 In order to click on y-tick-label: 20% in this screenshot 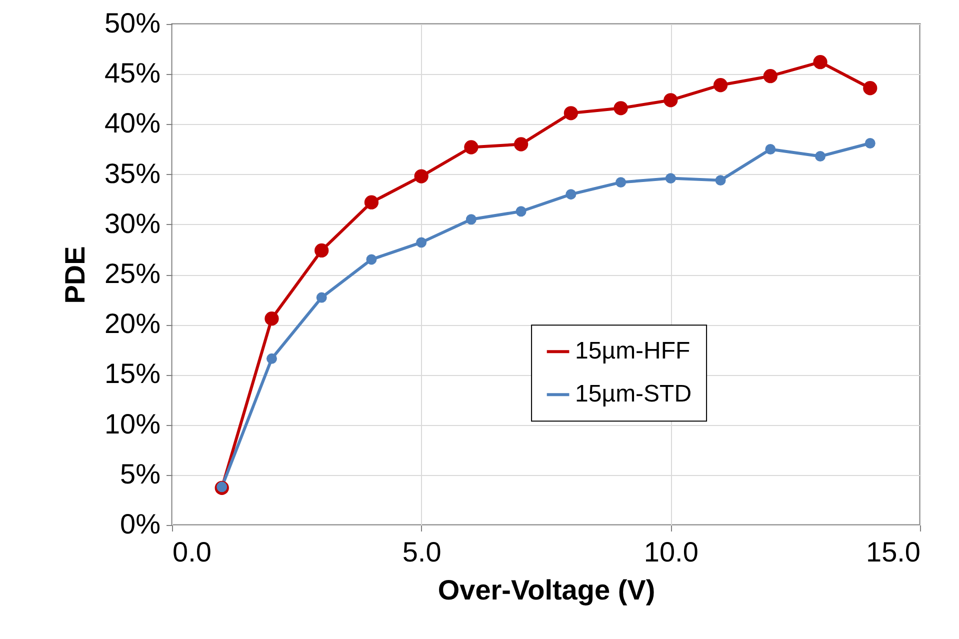, I will do `click(132, 324)`.